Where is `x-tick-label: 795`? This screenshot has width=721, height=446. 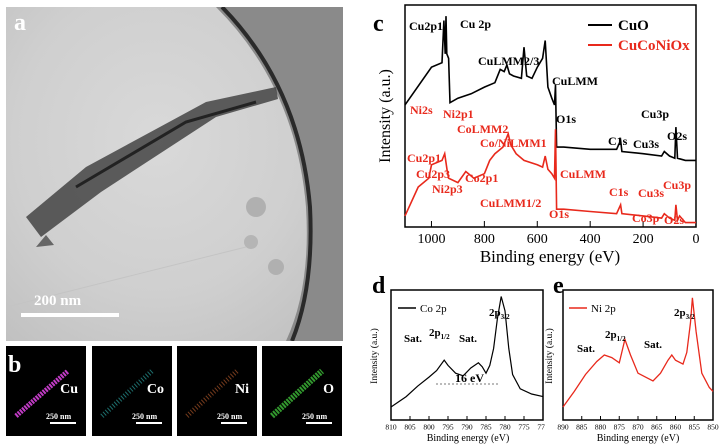 x-tick-label: 795 is located at coordinates (448, 427).